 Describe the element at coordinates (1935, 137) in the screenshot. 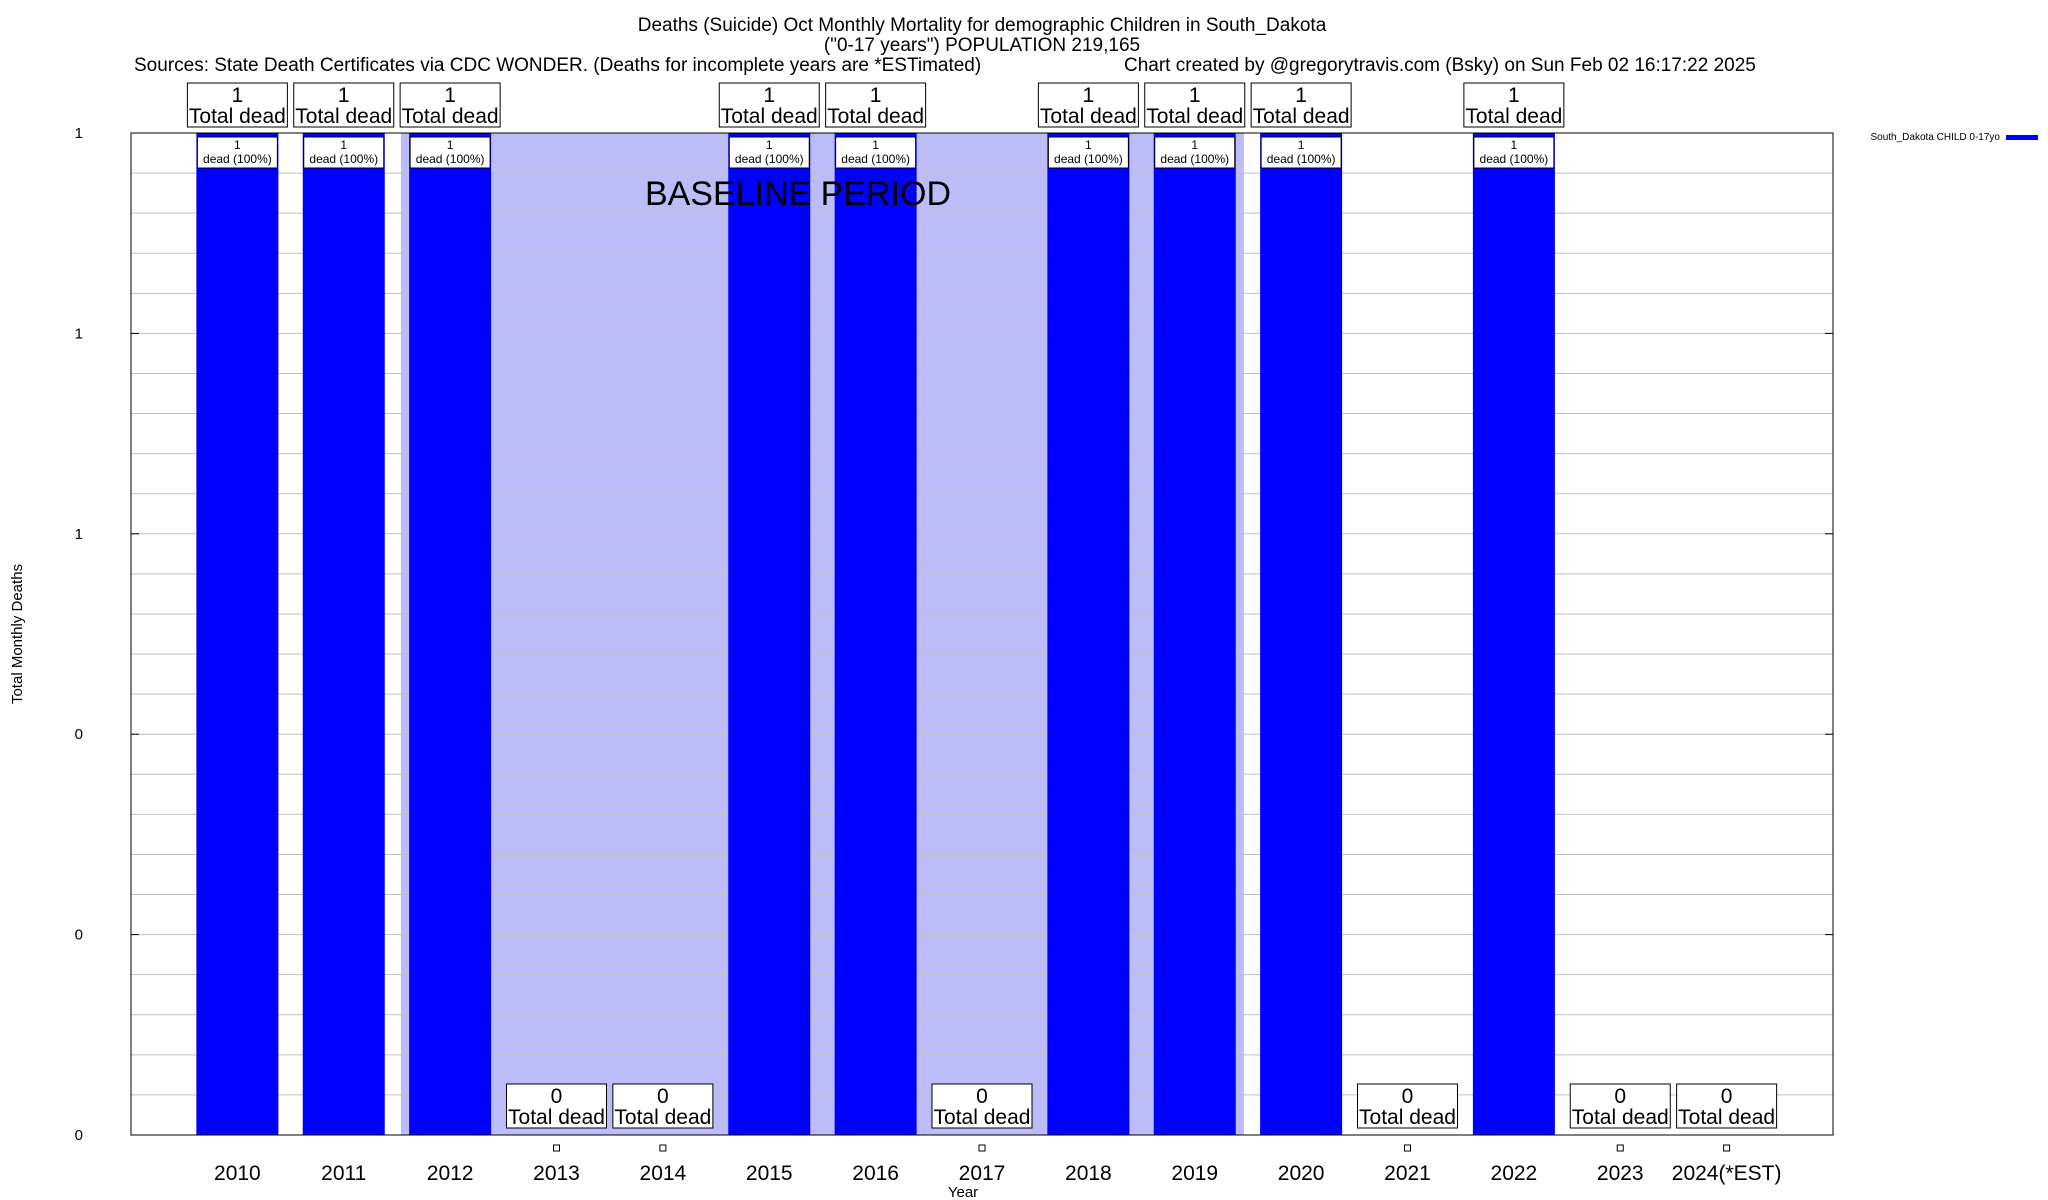

I see `legend-label: South_Dakota CHILD 0-17yo` at that location.